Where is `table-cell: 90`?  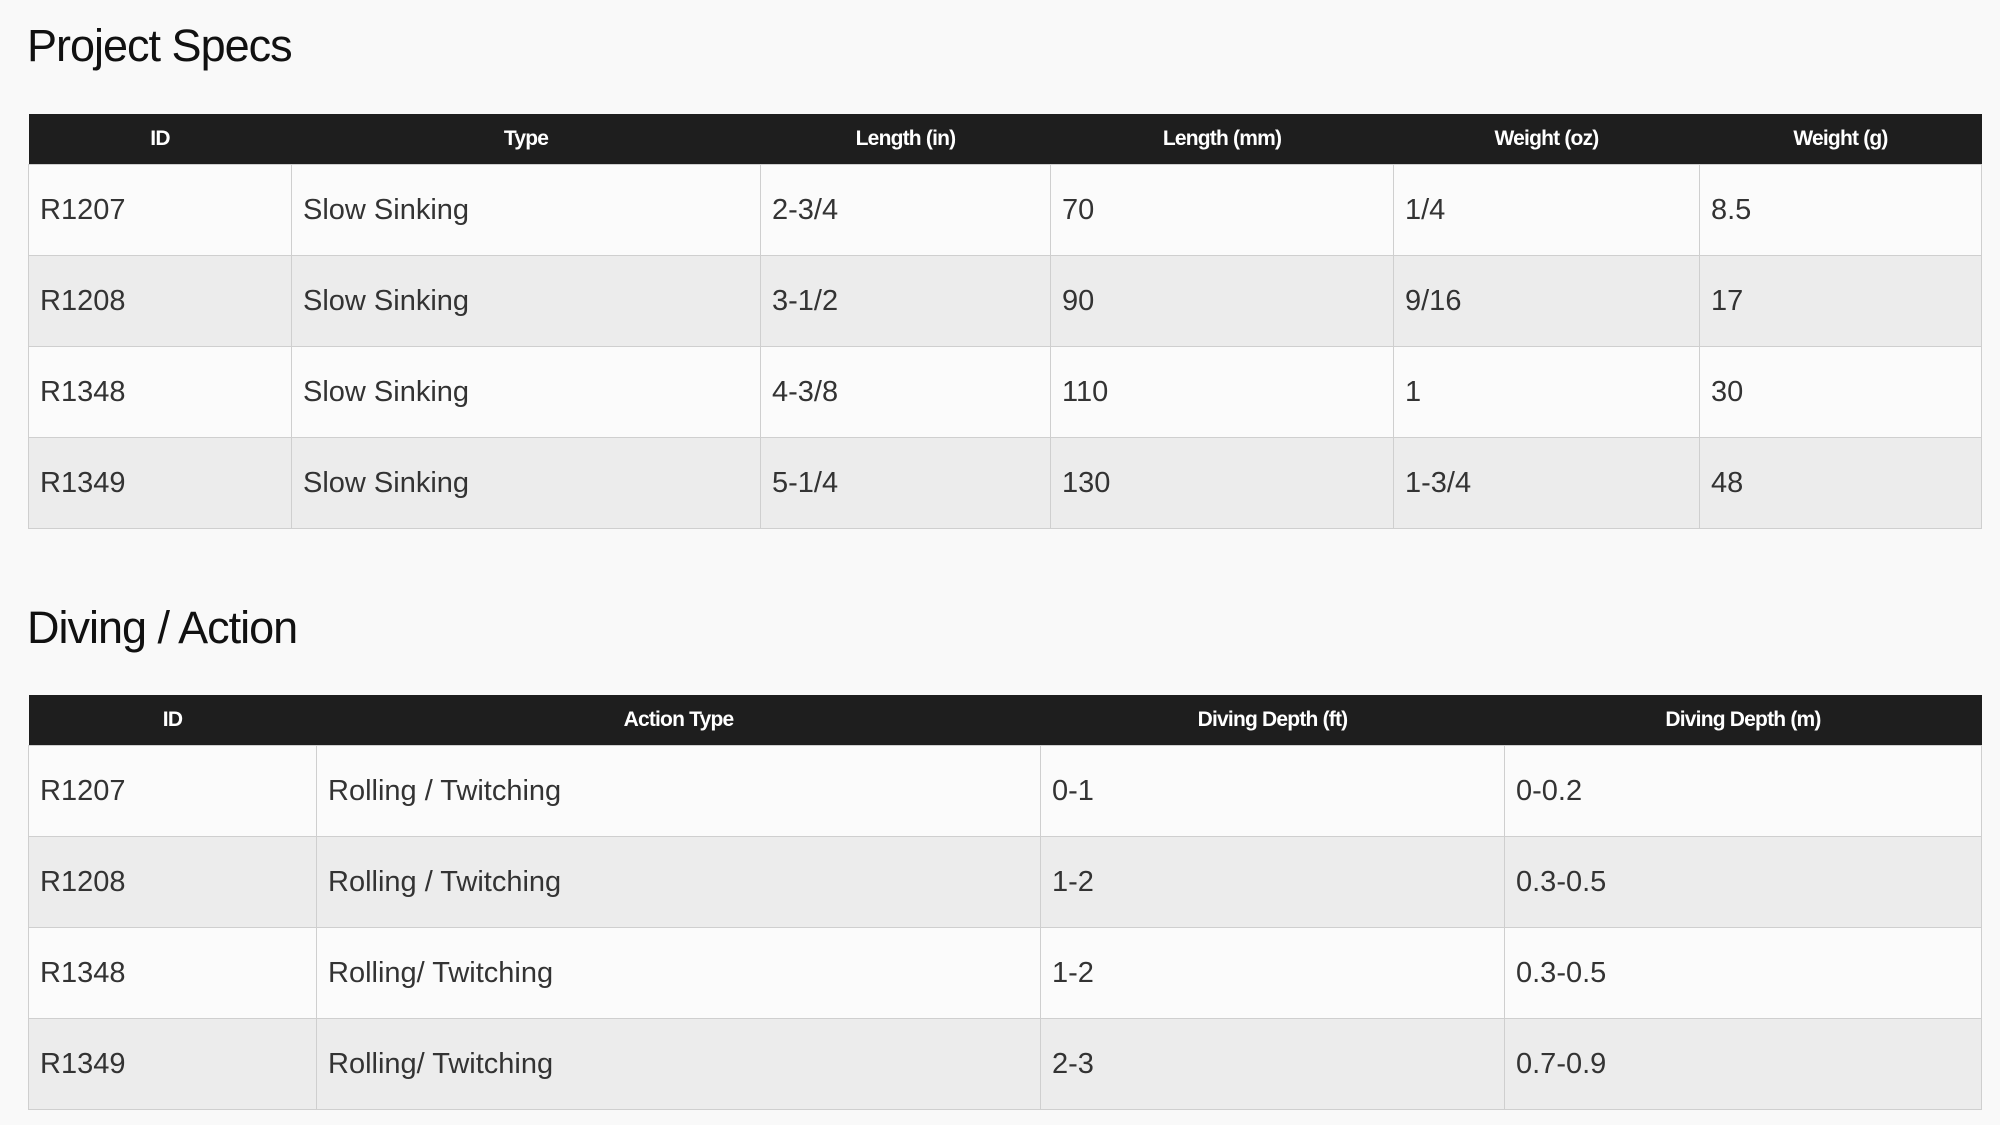 table-cell: 90 is located at coordinates (1222, 301).